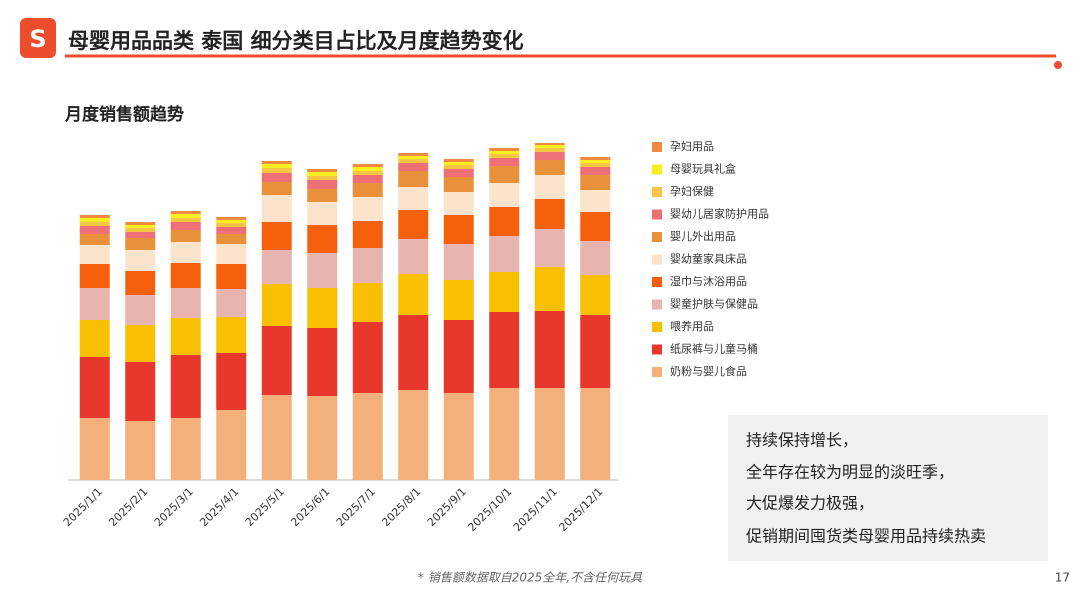 This screenshot has height=608, width=1080. What do you see at coordinates (489, 509) in the screenshot?
I see `x-tick-label: 2025/10/1` at bounding box center [489, 509].